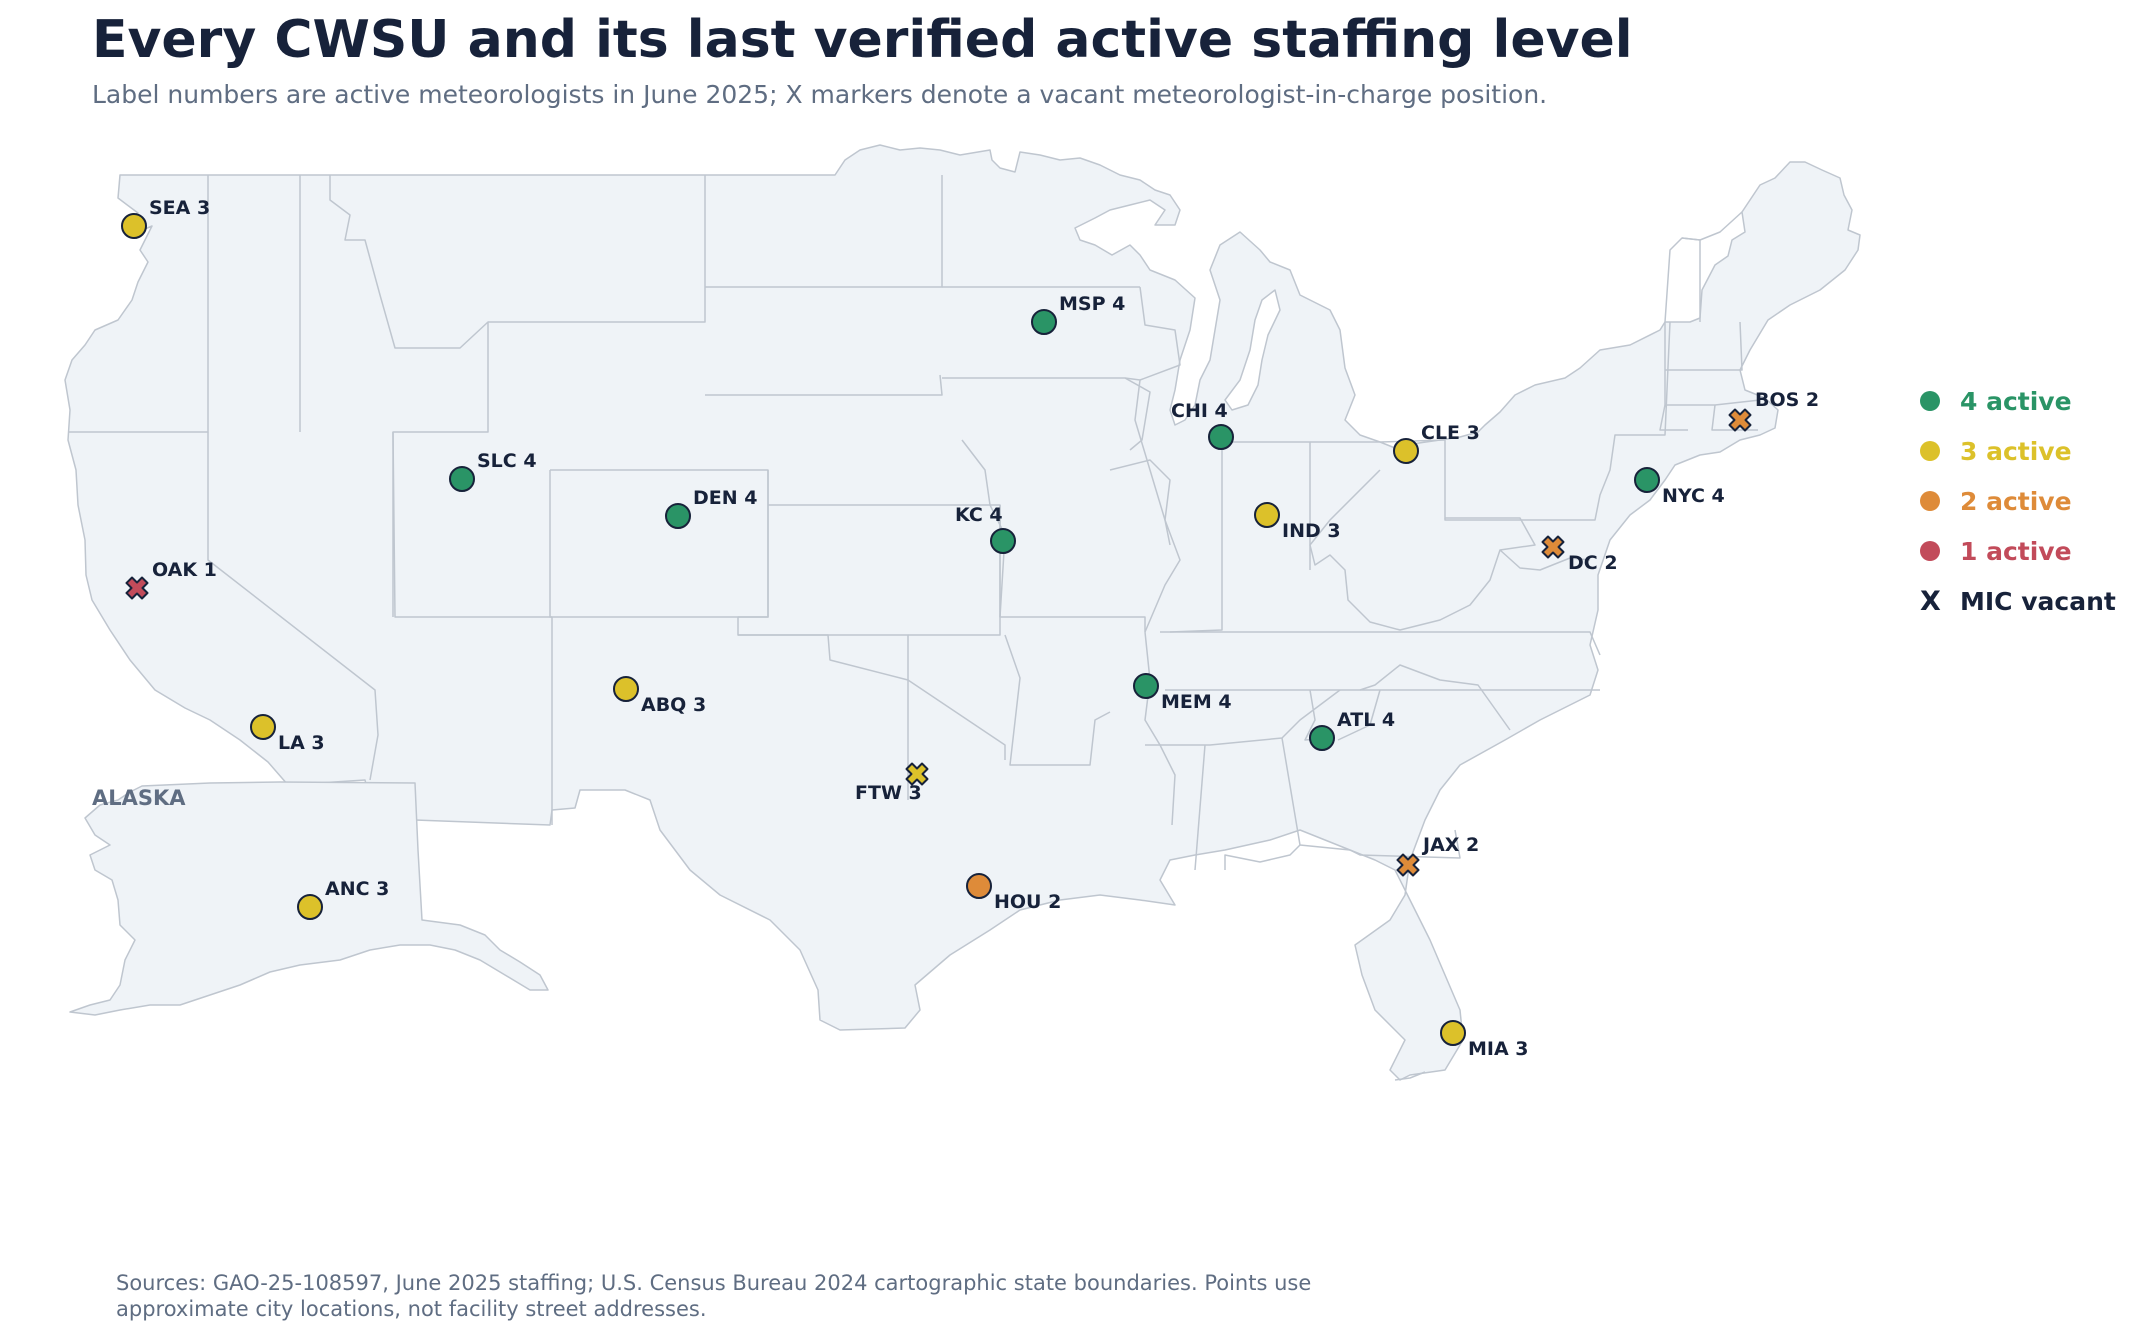 Image resolution: width=2138 pixels, height=1339 pixels. What do you see at coordinates (725, 498) in the screenshot?
I see `cwsu-label: DEN 4` at bounding box center [725, 498].